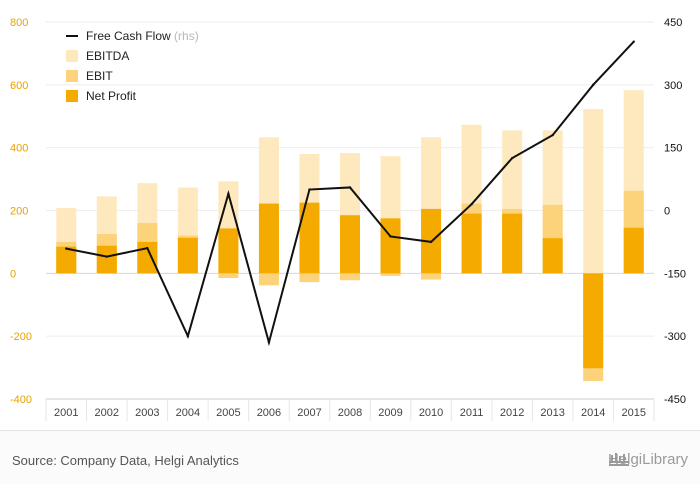 This screenshot has height=484, width=700. Describe the element at coordinates (72, 56) in the screenshot. I see `legend-swatch-ebitda` at that location.